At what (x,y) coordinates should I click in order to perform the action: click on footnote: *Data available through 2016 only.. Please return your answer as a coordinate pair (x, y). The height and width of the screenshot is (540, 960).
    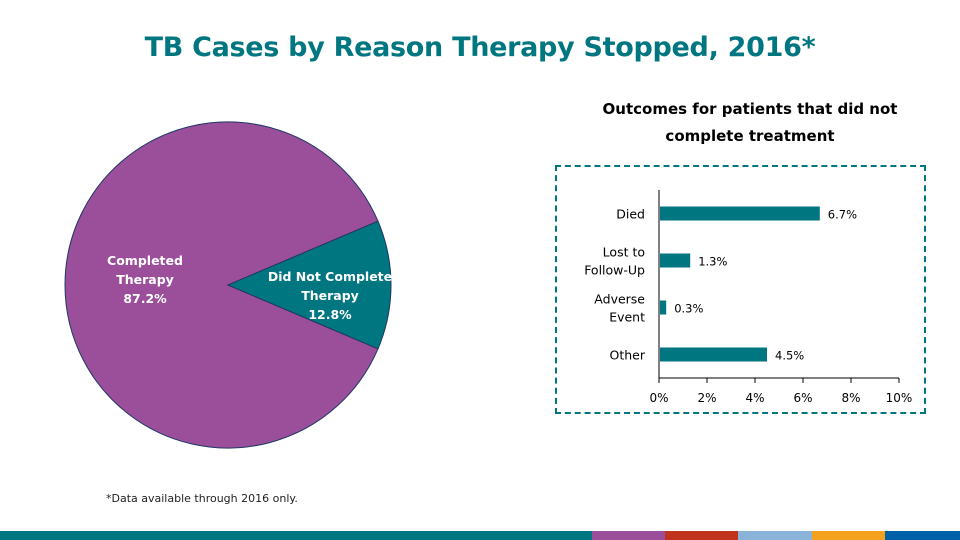
    Looking at the image, I should click on (202, 498).